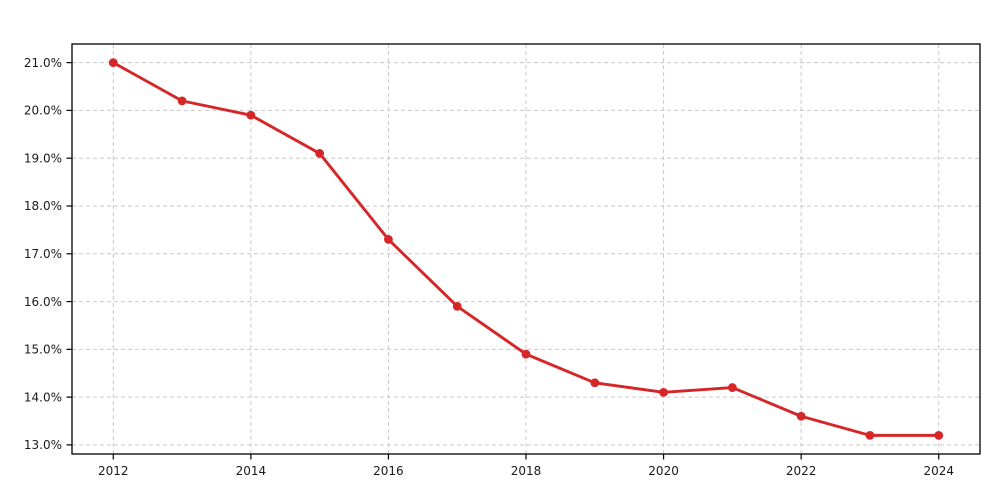 Image resolution: width=989 pixels, height=490 pixels. I want to click on data-point-2012, so click(113, 63).